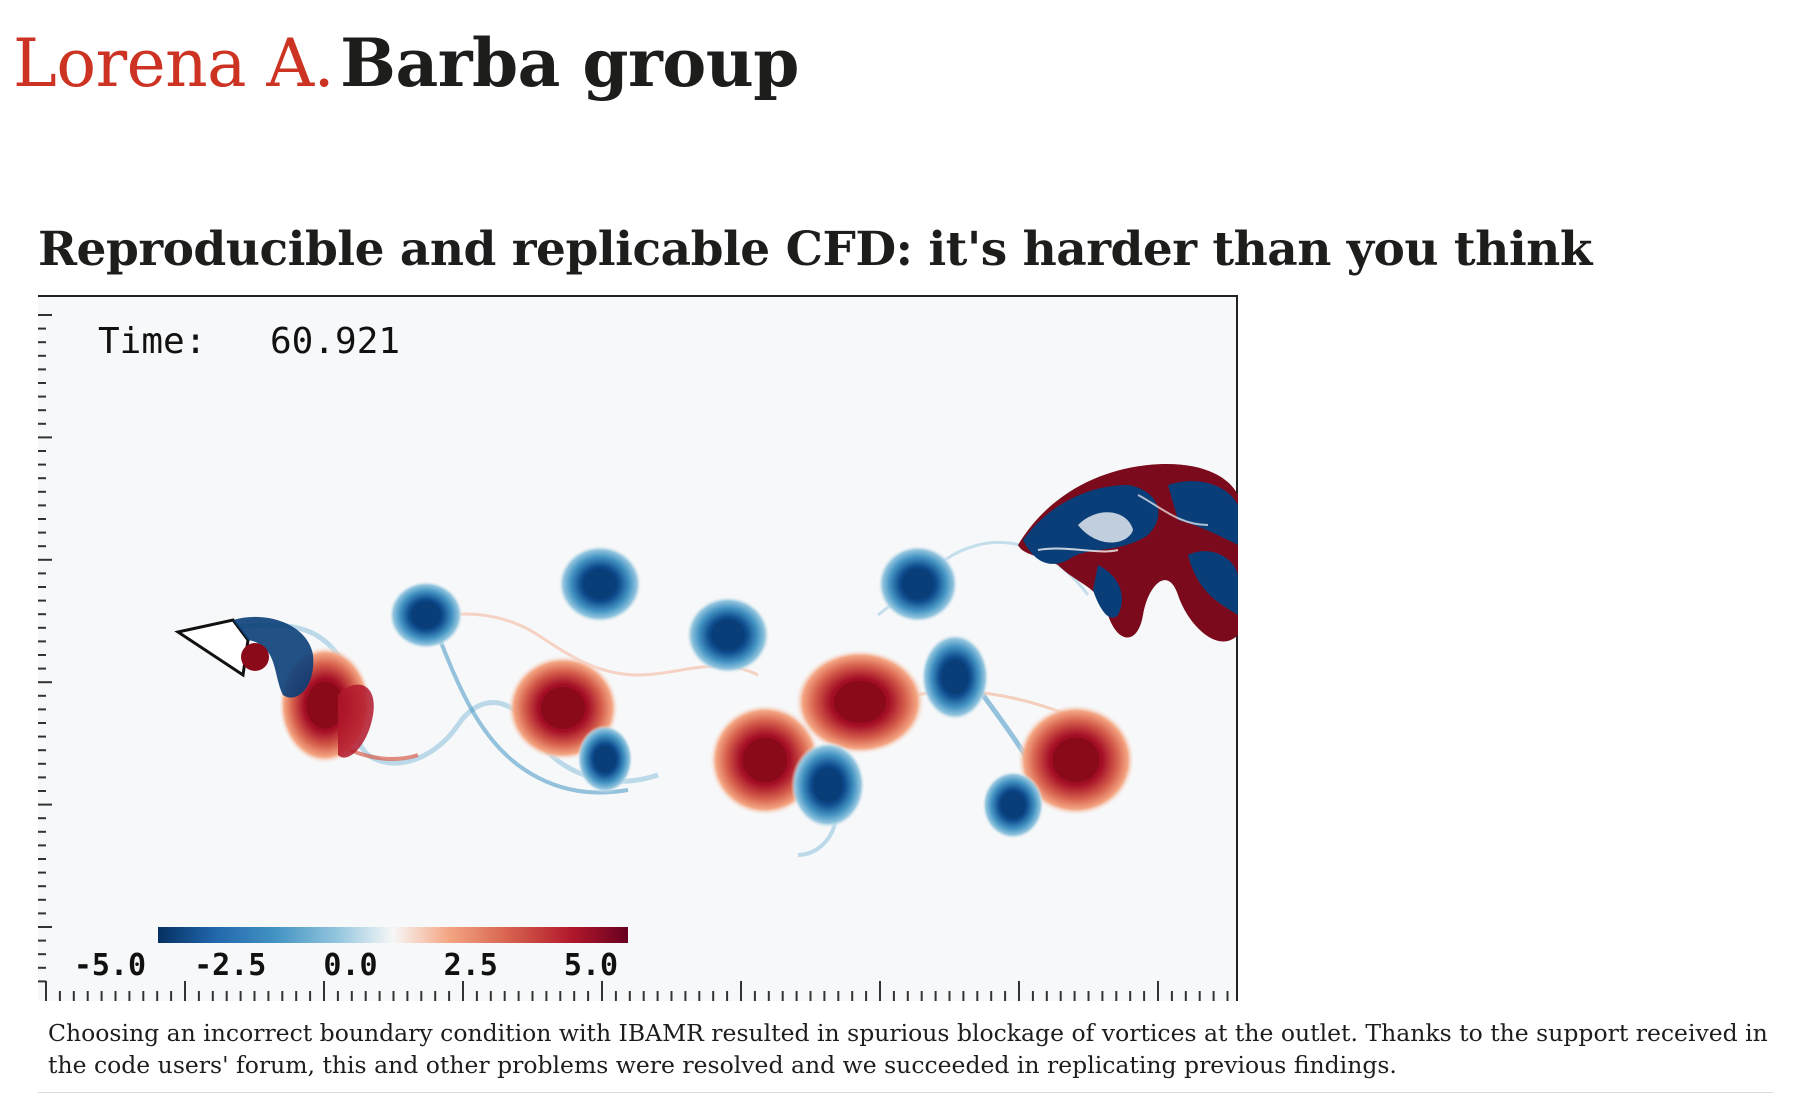  What do you see at coordinates (174, 63) in the screenshot?
I see `site-title-first: Lorena A.` at bounding box center [174, 63].